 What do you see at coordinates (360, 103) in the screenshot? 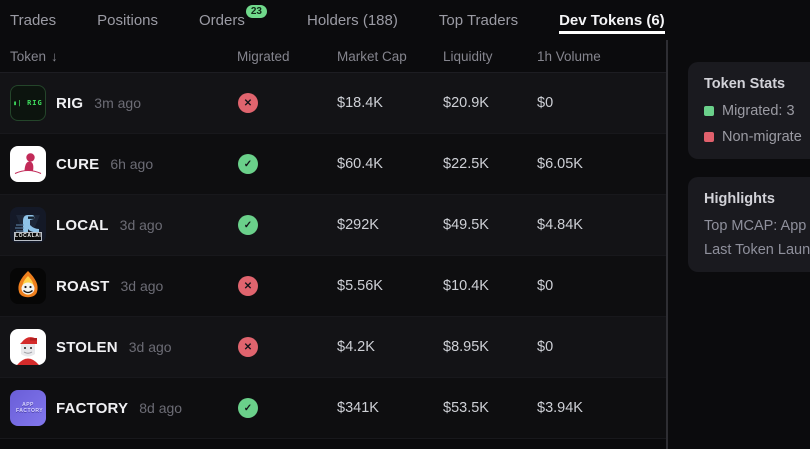
I see `market-cap-value: $18.4K` at bounding box center [360, 103].